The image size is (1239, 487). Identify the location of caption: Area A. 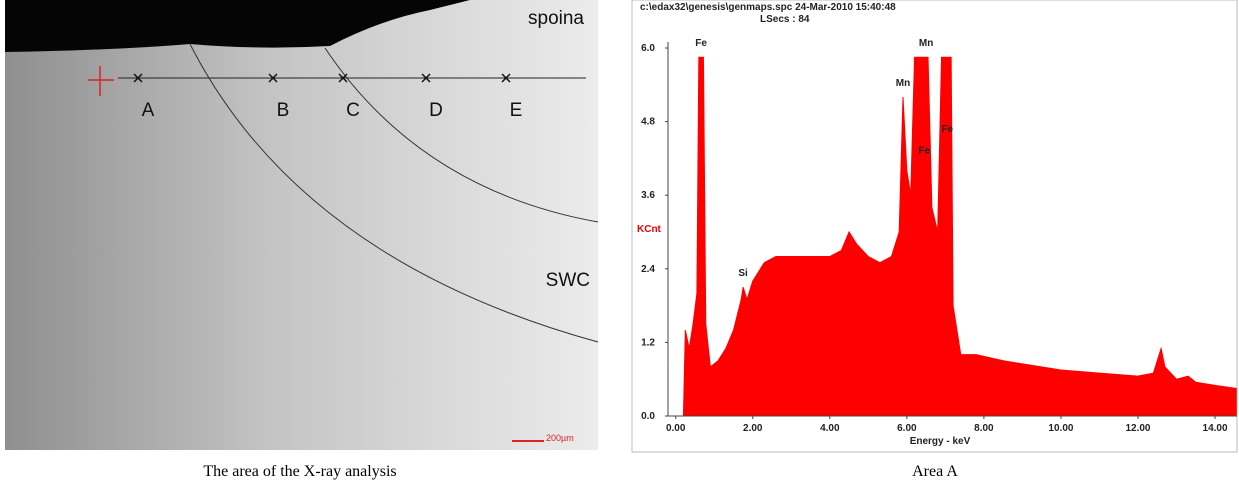
(935, 471).